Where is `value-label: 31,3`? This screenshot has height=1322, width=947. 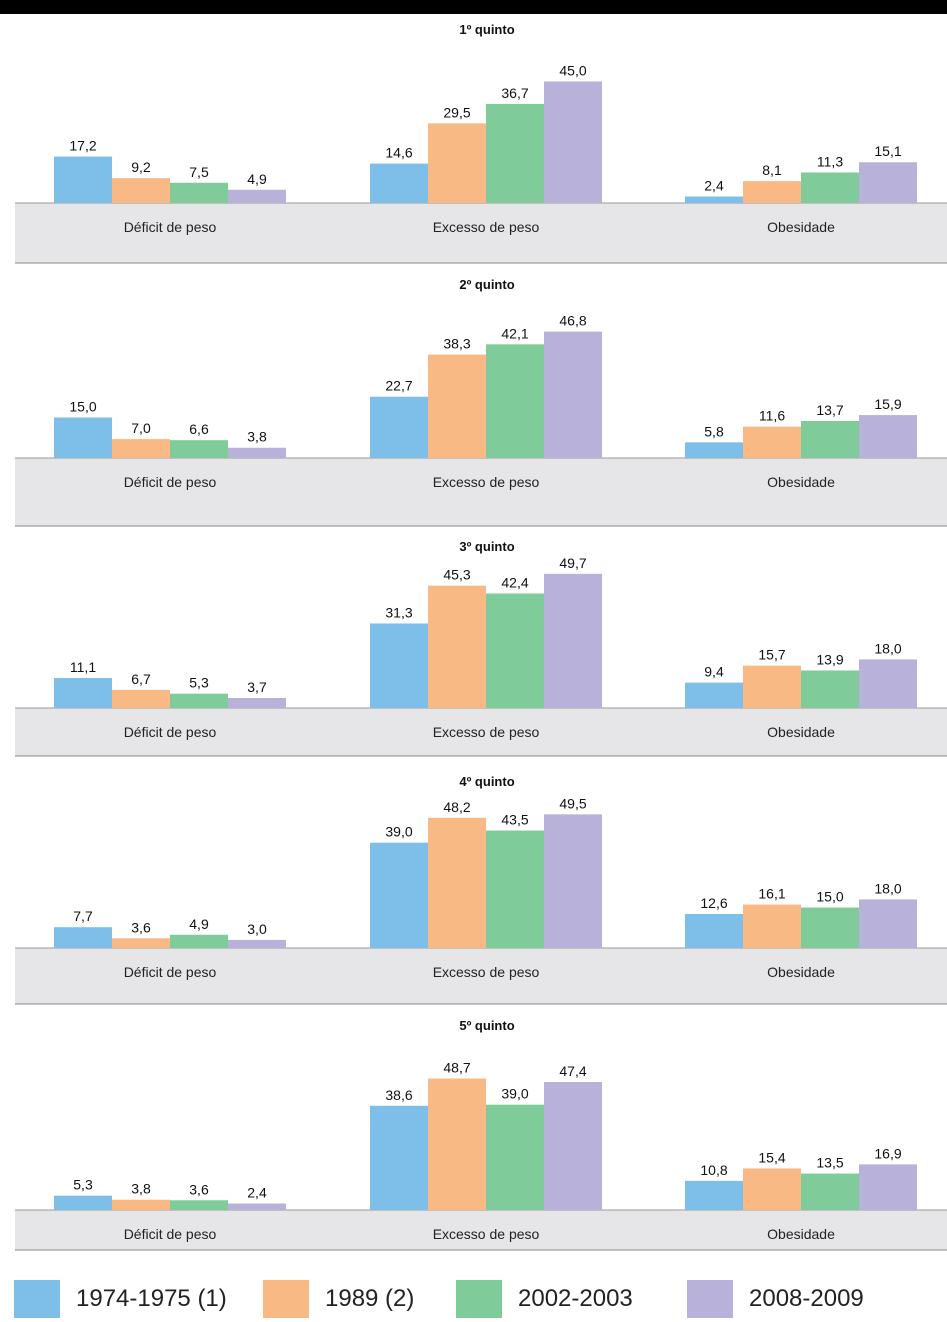
value-label: 31,3 is located at coordinates (398, 612).